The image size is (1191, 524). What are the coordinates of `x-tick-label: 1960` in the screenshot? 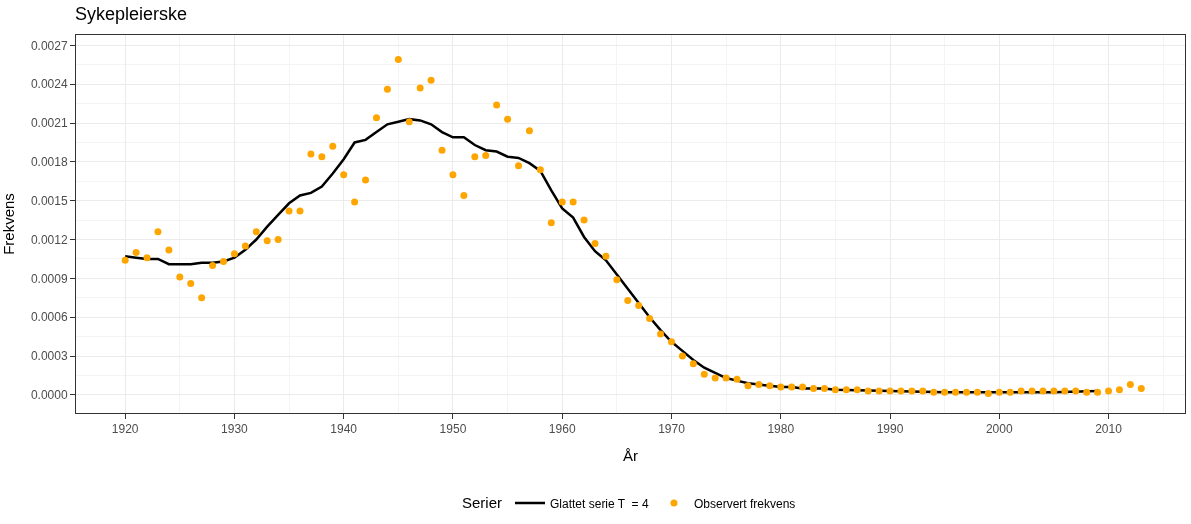 It's located at (562, 429).